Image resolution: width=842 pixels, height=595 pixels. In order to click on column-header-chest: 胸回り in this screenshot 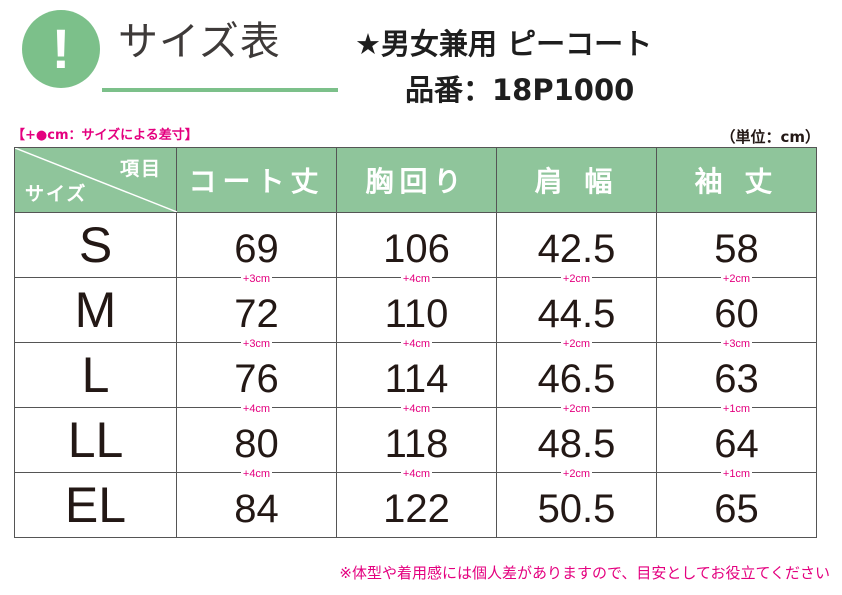, I will do `click(416, 180)`.